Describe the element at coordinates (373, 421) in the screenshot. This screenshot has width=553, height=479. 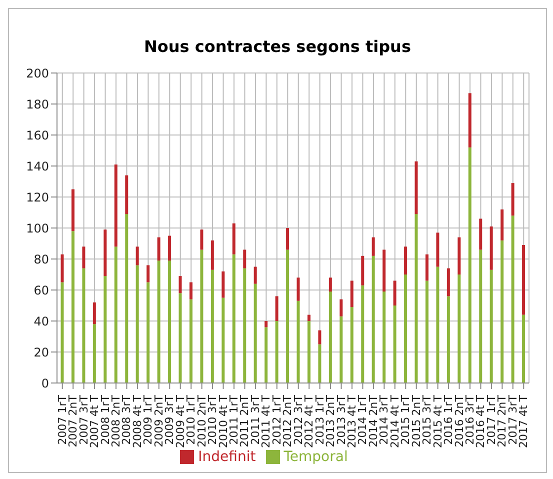
I see `x-tick-label: 2014 2nT` at that location.